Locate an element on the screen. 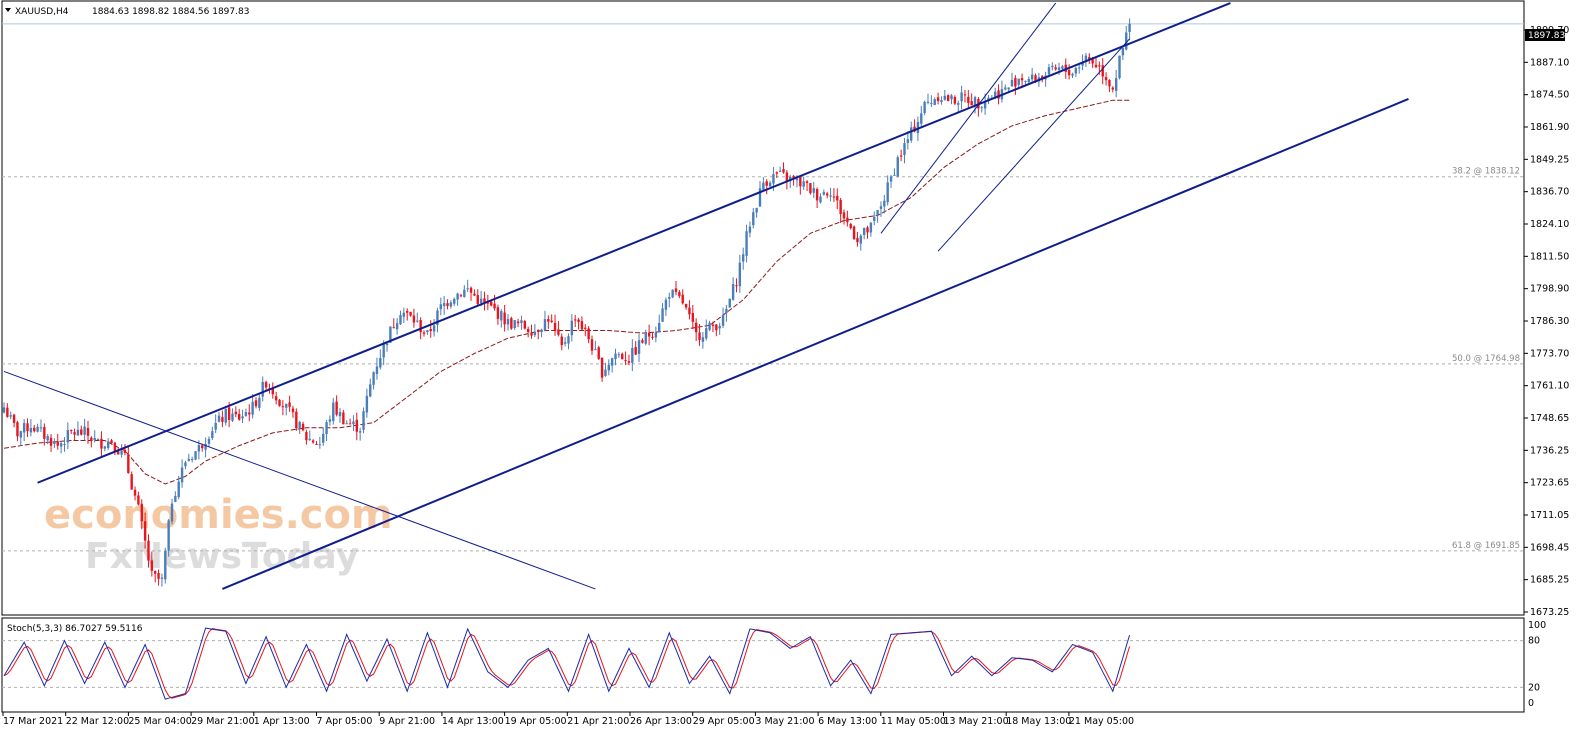 The height and width of the screenshot is (747, 1596). time-tick-label: 21 May 05:00 is located at coordinates (1101, 721).